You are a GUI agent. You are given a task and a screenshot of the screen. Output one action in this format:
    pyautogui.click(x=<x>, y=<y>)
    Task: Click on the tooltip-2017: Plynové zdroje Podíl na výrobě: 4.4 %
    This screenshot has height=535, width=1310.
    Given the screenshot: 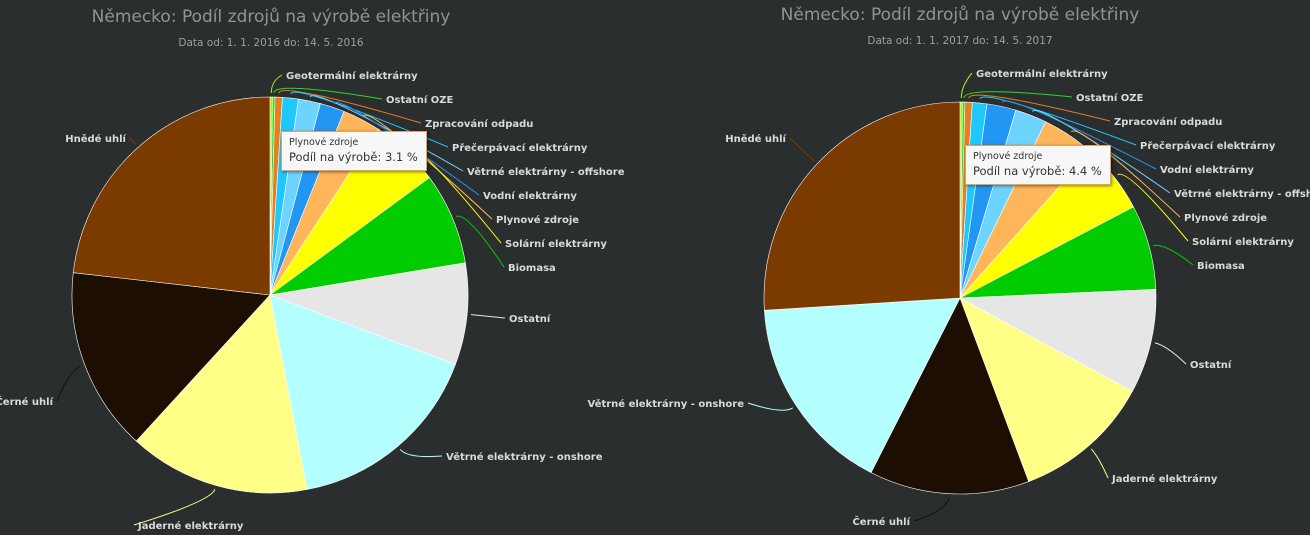 What is the action you would take?
    pyautogui.click(x=1038, y=165)
    